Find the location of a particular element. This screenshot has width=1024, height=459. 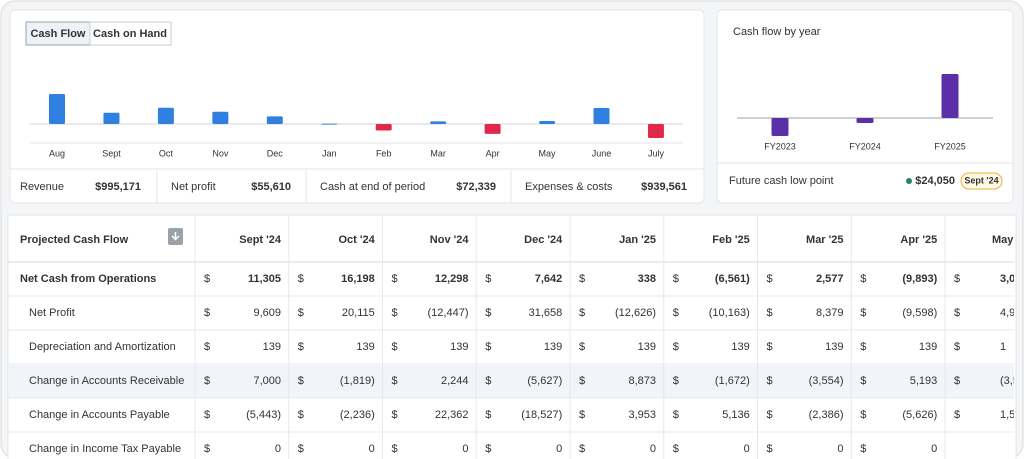

x-tick-label: FY2025 is located at coordinates (950, 146).